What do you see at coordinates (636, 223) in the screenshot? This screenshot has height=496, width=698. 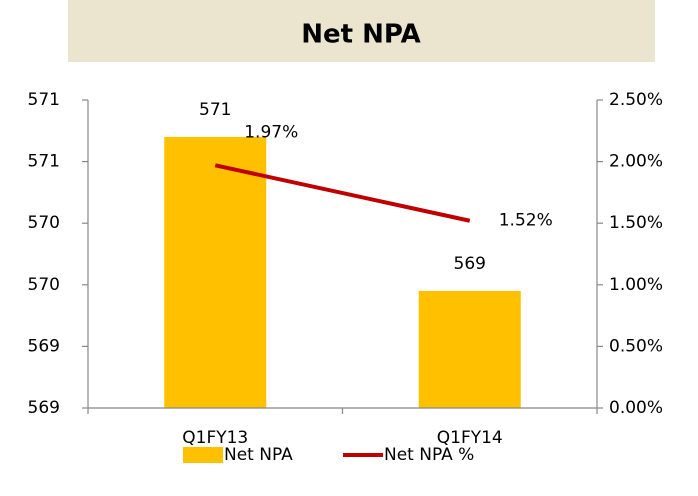 I see `y2-tick-label: 1.50%` at bounding box center [636, 223].